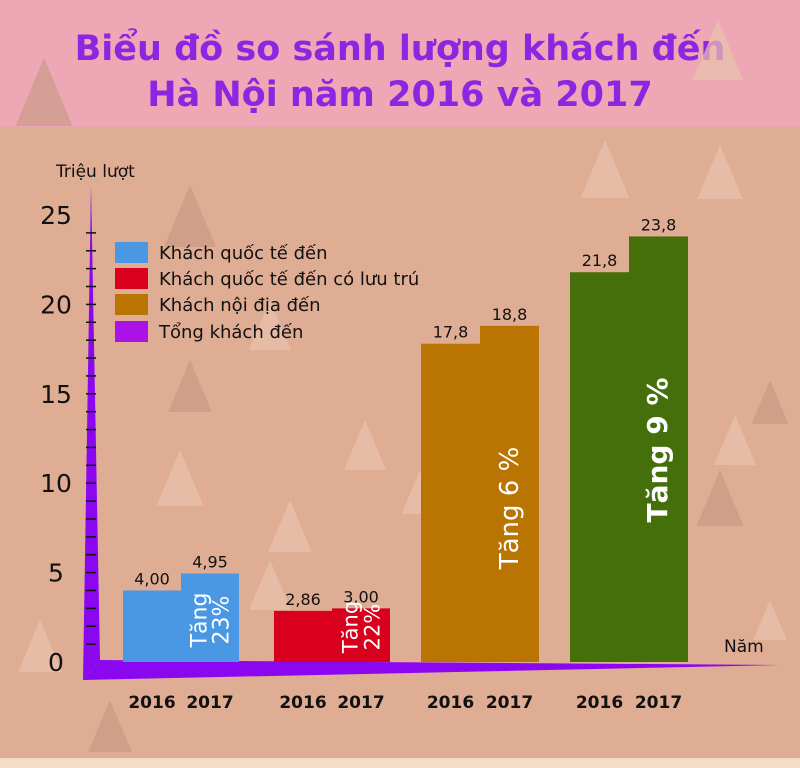 The height and width of the screenshot is (768, 800). I want to click on x-axis-title: Năm, so click(744, 647).